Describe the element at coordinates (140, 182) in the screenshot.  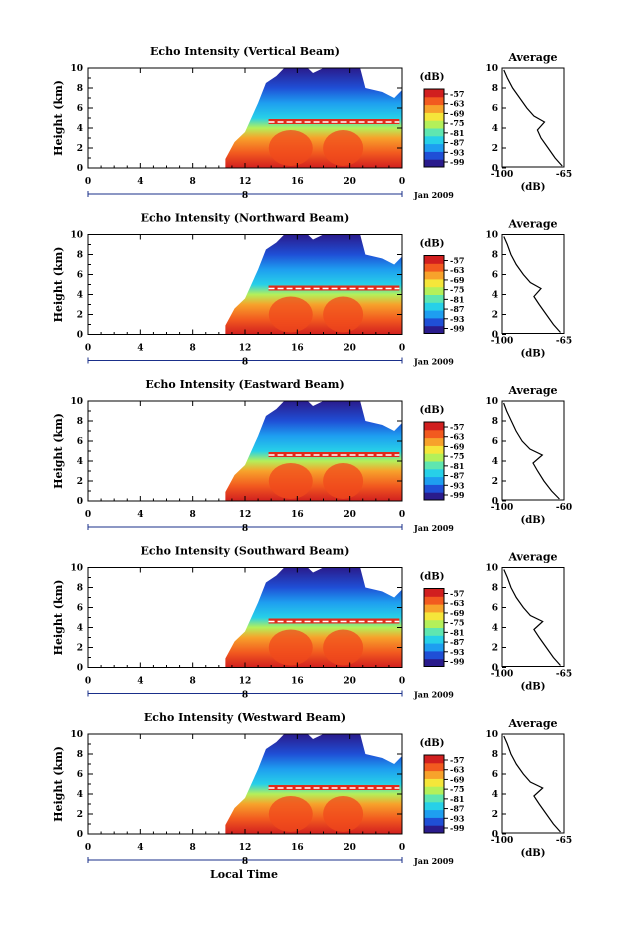
I see `x-tick-label: 4` at that location.